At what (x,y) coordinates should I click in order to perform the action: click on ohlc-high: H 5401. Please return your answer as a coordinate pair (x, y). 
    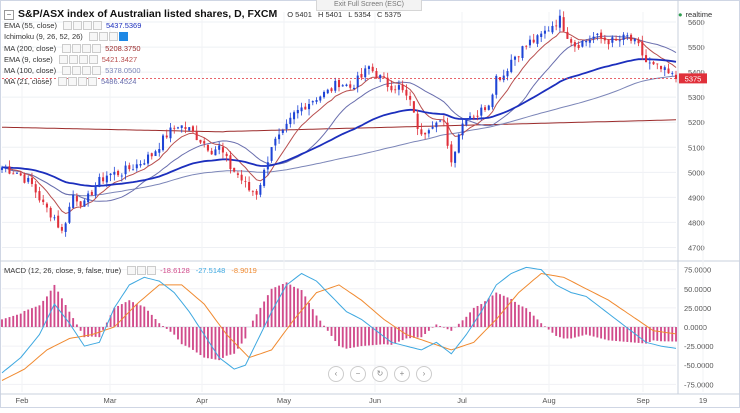
    Looking at the image, I should click on (330, 14).